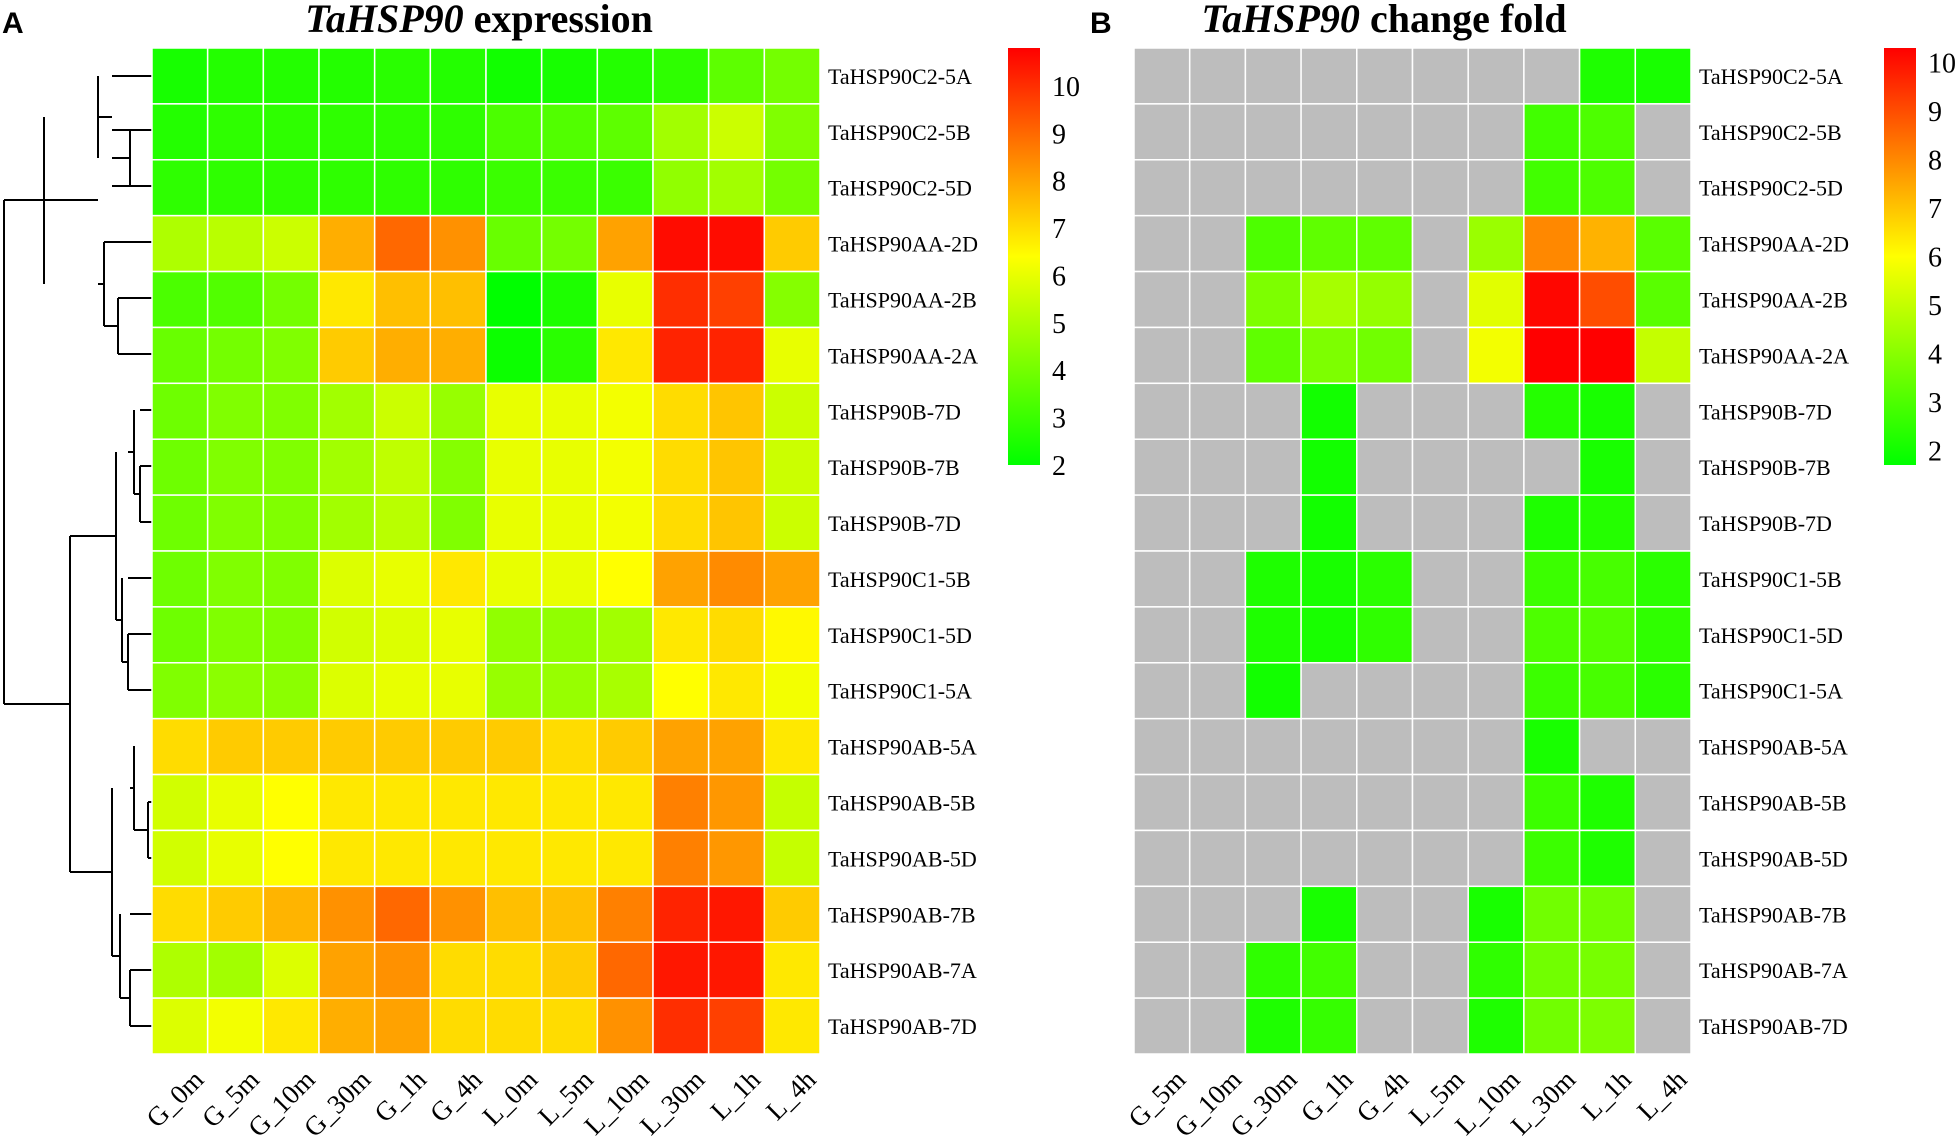 This screenshot has height=1139, width=1955. What do you see at coordinates (1941, 258) in the screenshot?
I see `legend-b-ticks: 2 3 4 5 6 7 8 9 10` at bounding box center [1941, 258].